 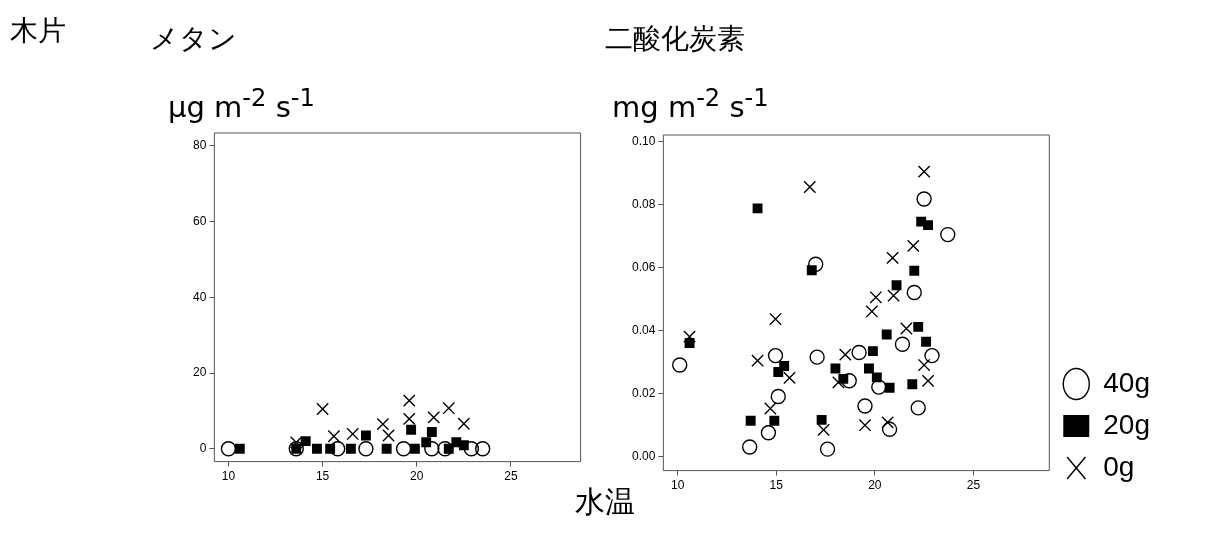 I want to click on text: 木片, so click(x=38, y=31).